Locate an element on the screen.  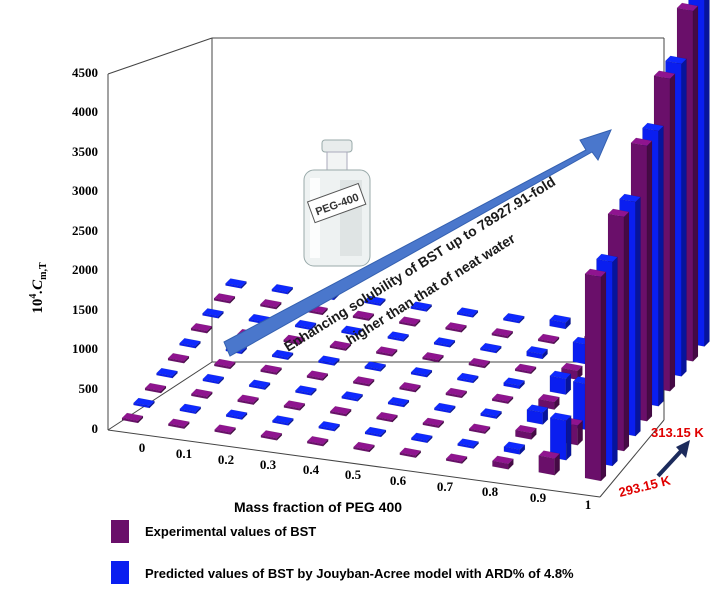
x-tick: 0.2 is located at coordinates (226, 459).